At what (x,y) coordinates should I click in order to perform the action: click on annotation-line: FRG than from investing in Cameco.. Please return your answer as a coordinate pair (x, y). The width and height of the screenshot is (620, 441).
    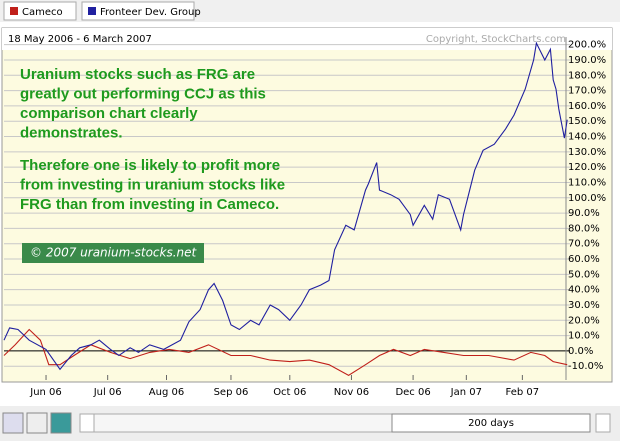
    Looking at the image, I should click on (149, 204).